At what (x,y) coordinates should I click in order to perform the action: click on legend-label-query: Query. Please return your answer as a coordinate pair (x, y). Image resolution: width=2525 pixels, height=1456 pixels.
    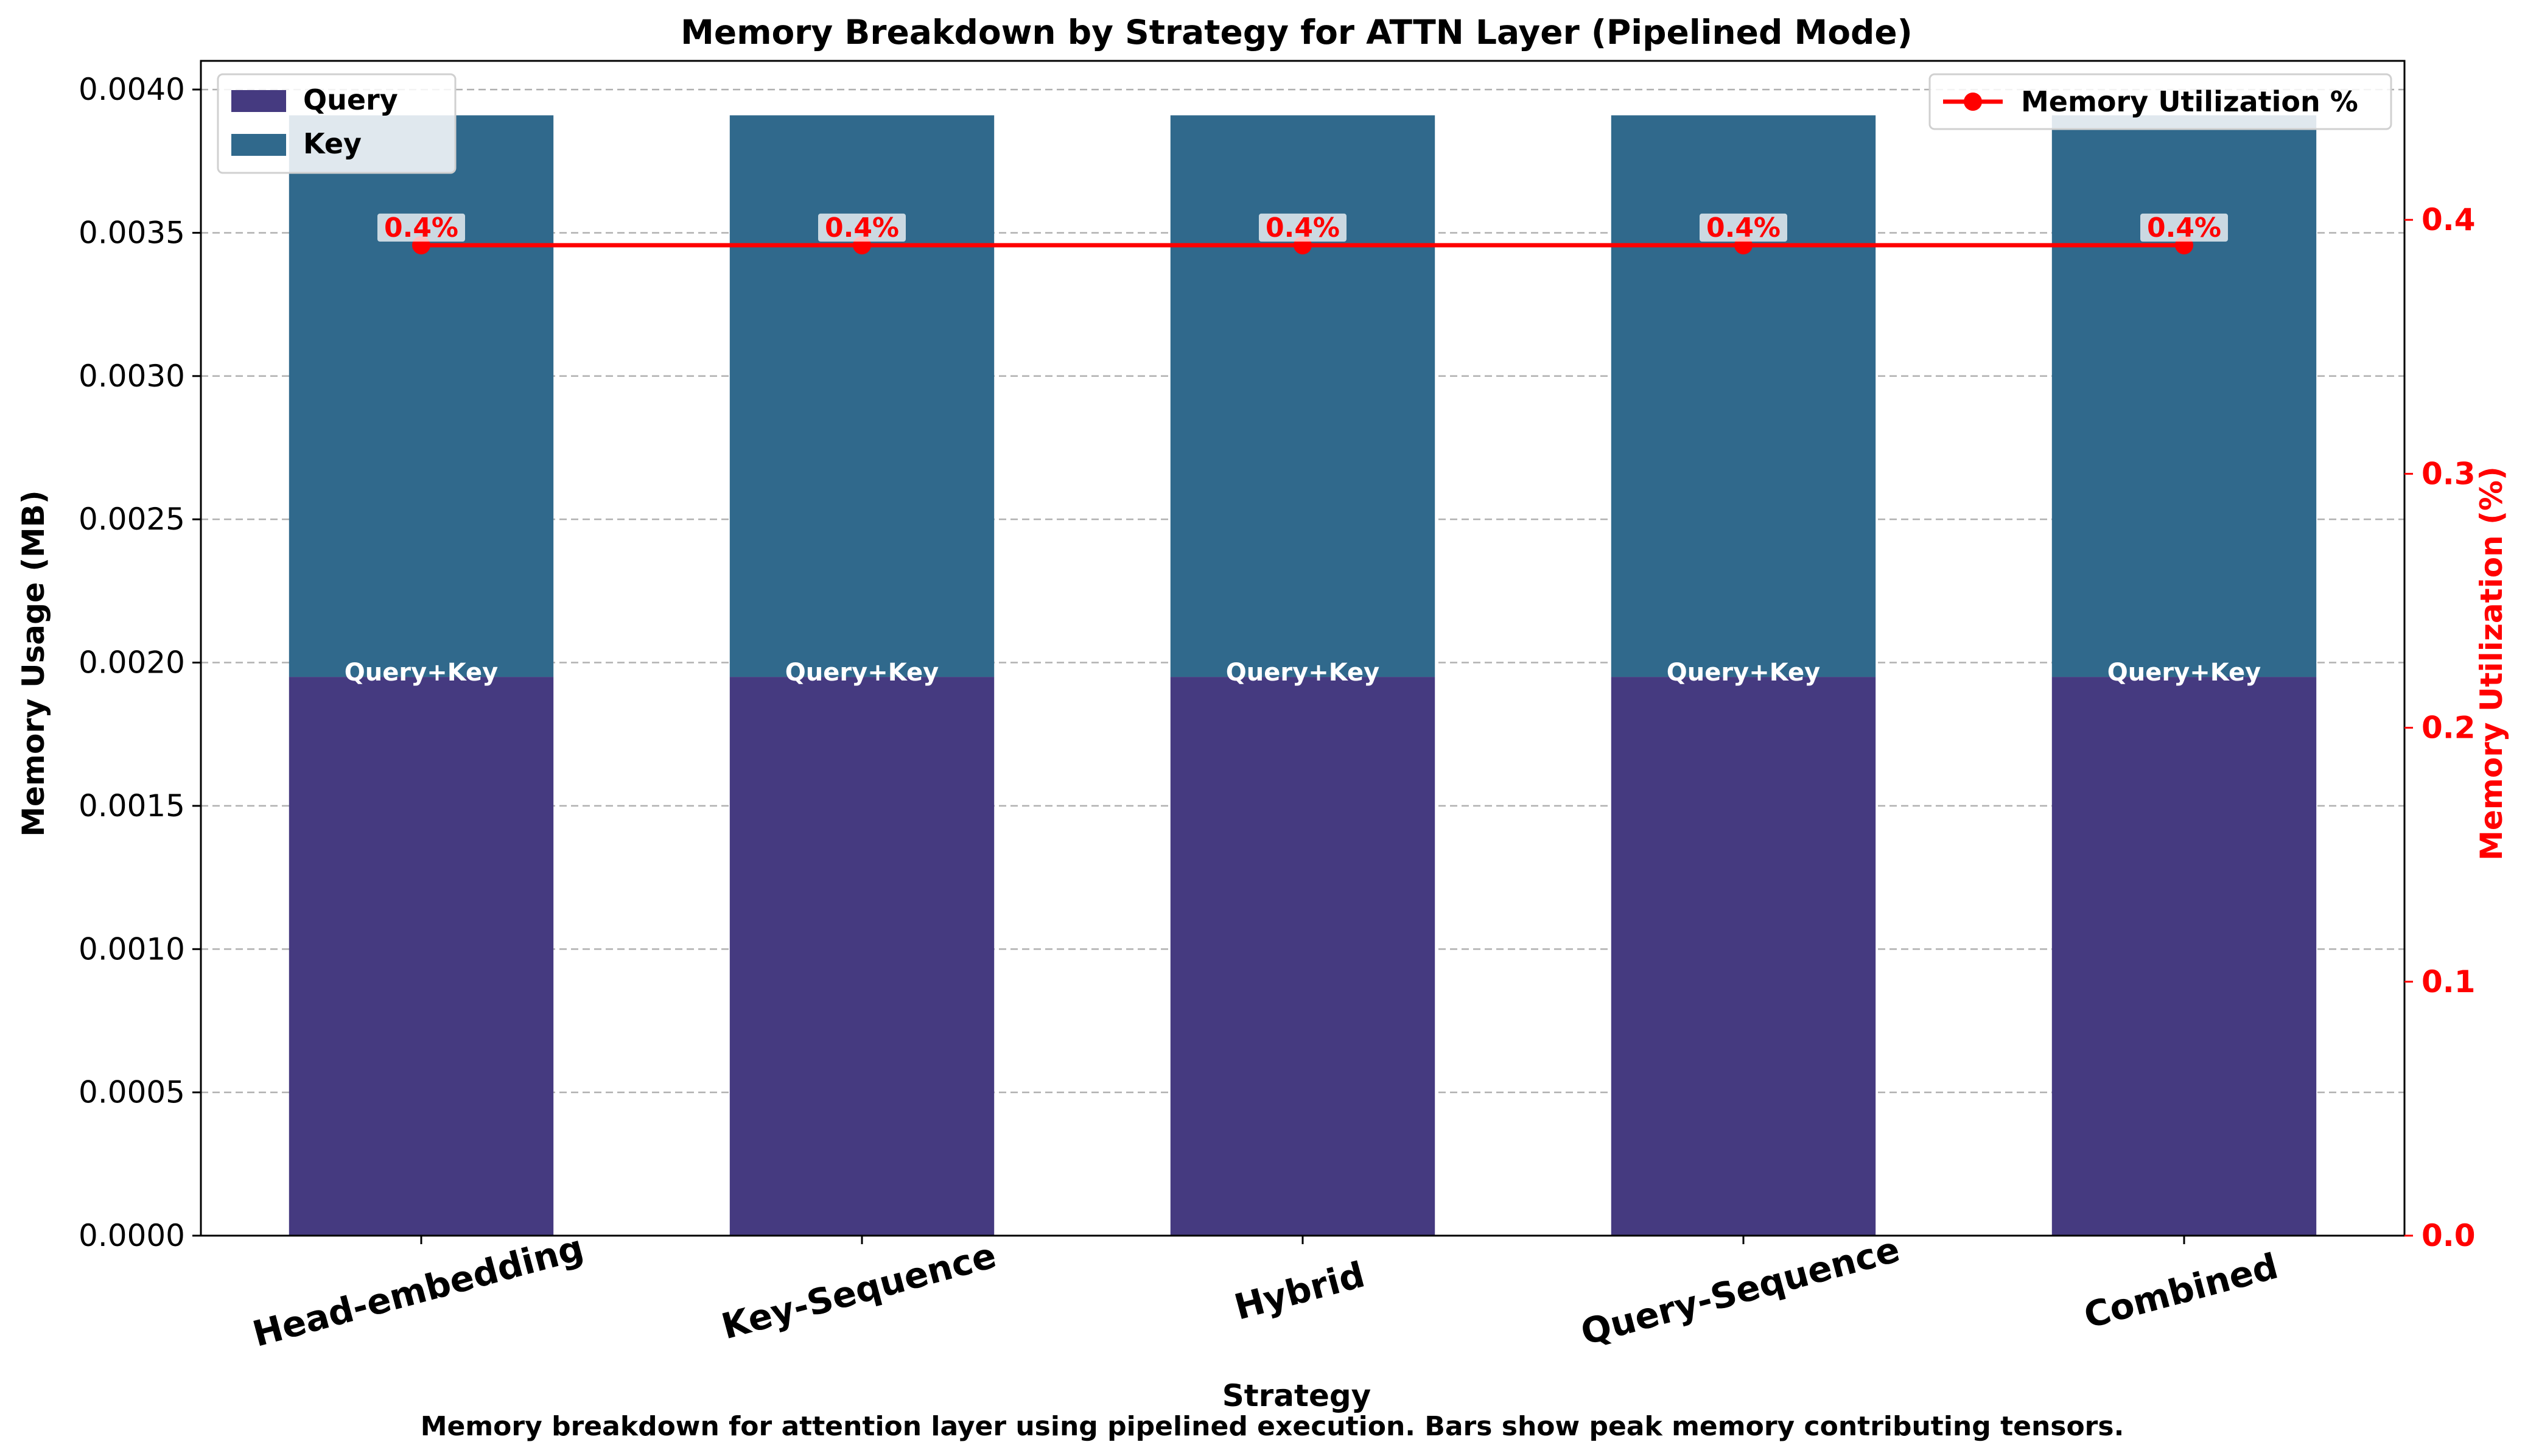
    Looking at the image, I should click on (350, 99).